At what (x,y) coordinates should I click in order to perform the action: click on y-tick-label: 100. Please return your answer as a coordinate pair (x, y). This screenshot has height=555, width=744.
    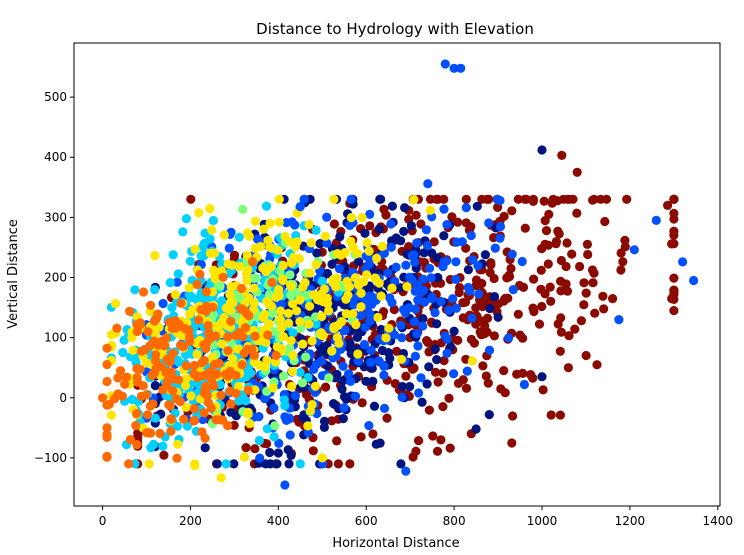
    Looking at the image, I should click on (55, 338).